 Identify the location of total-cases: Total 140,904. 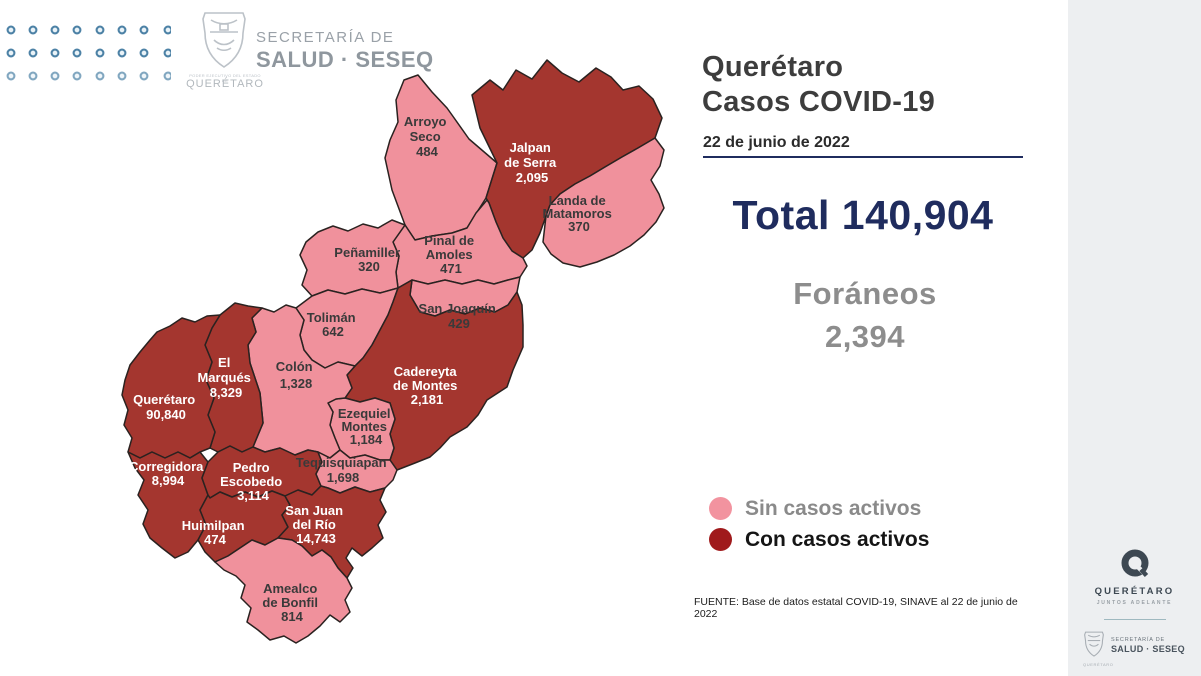
(863, 215).